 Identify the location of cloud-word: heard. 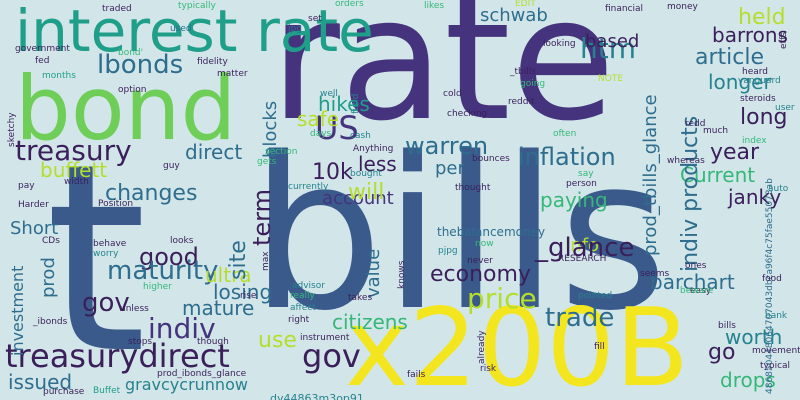
(755, 72).